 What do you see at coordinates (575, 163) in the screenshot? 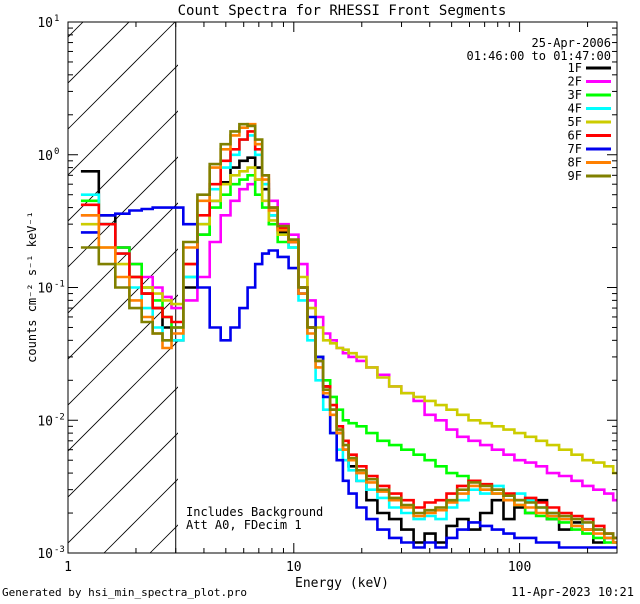
I see `legend-label-8F: 8F` at bounding box center [575, 163].